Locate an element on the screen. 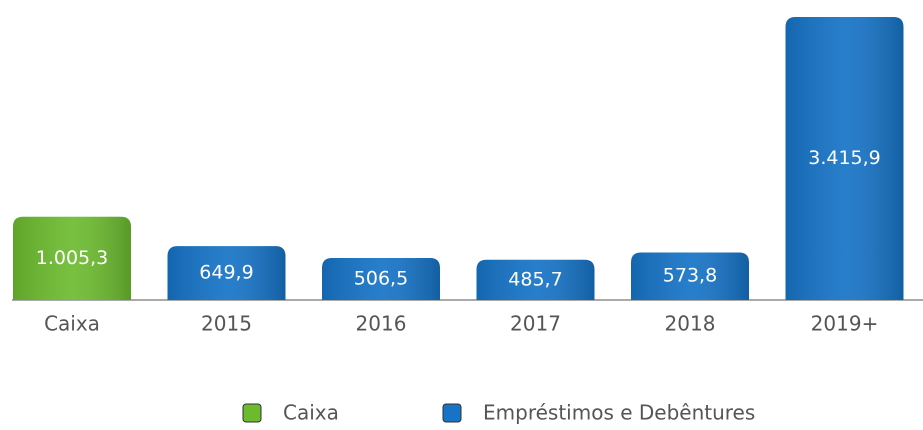  value-label: 485,7 is located at coordinates (535, 279).